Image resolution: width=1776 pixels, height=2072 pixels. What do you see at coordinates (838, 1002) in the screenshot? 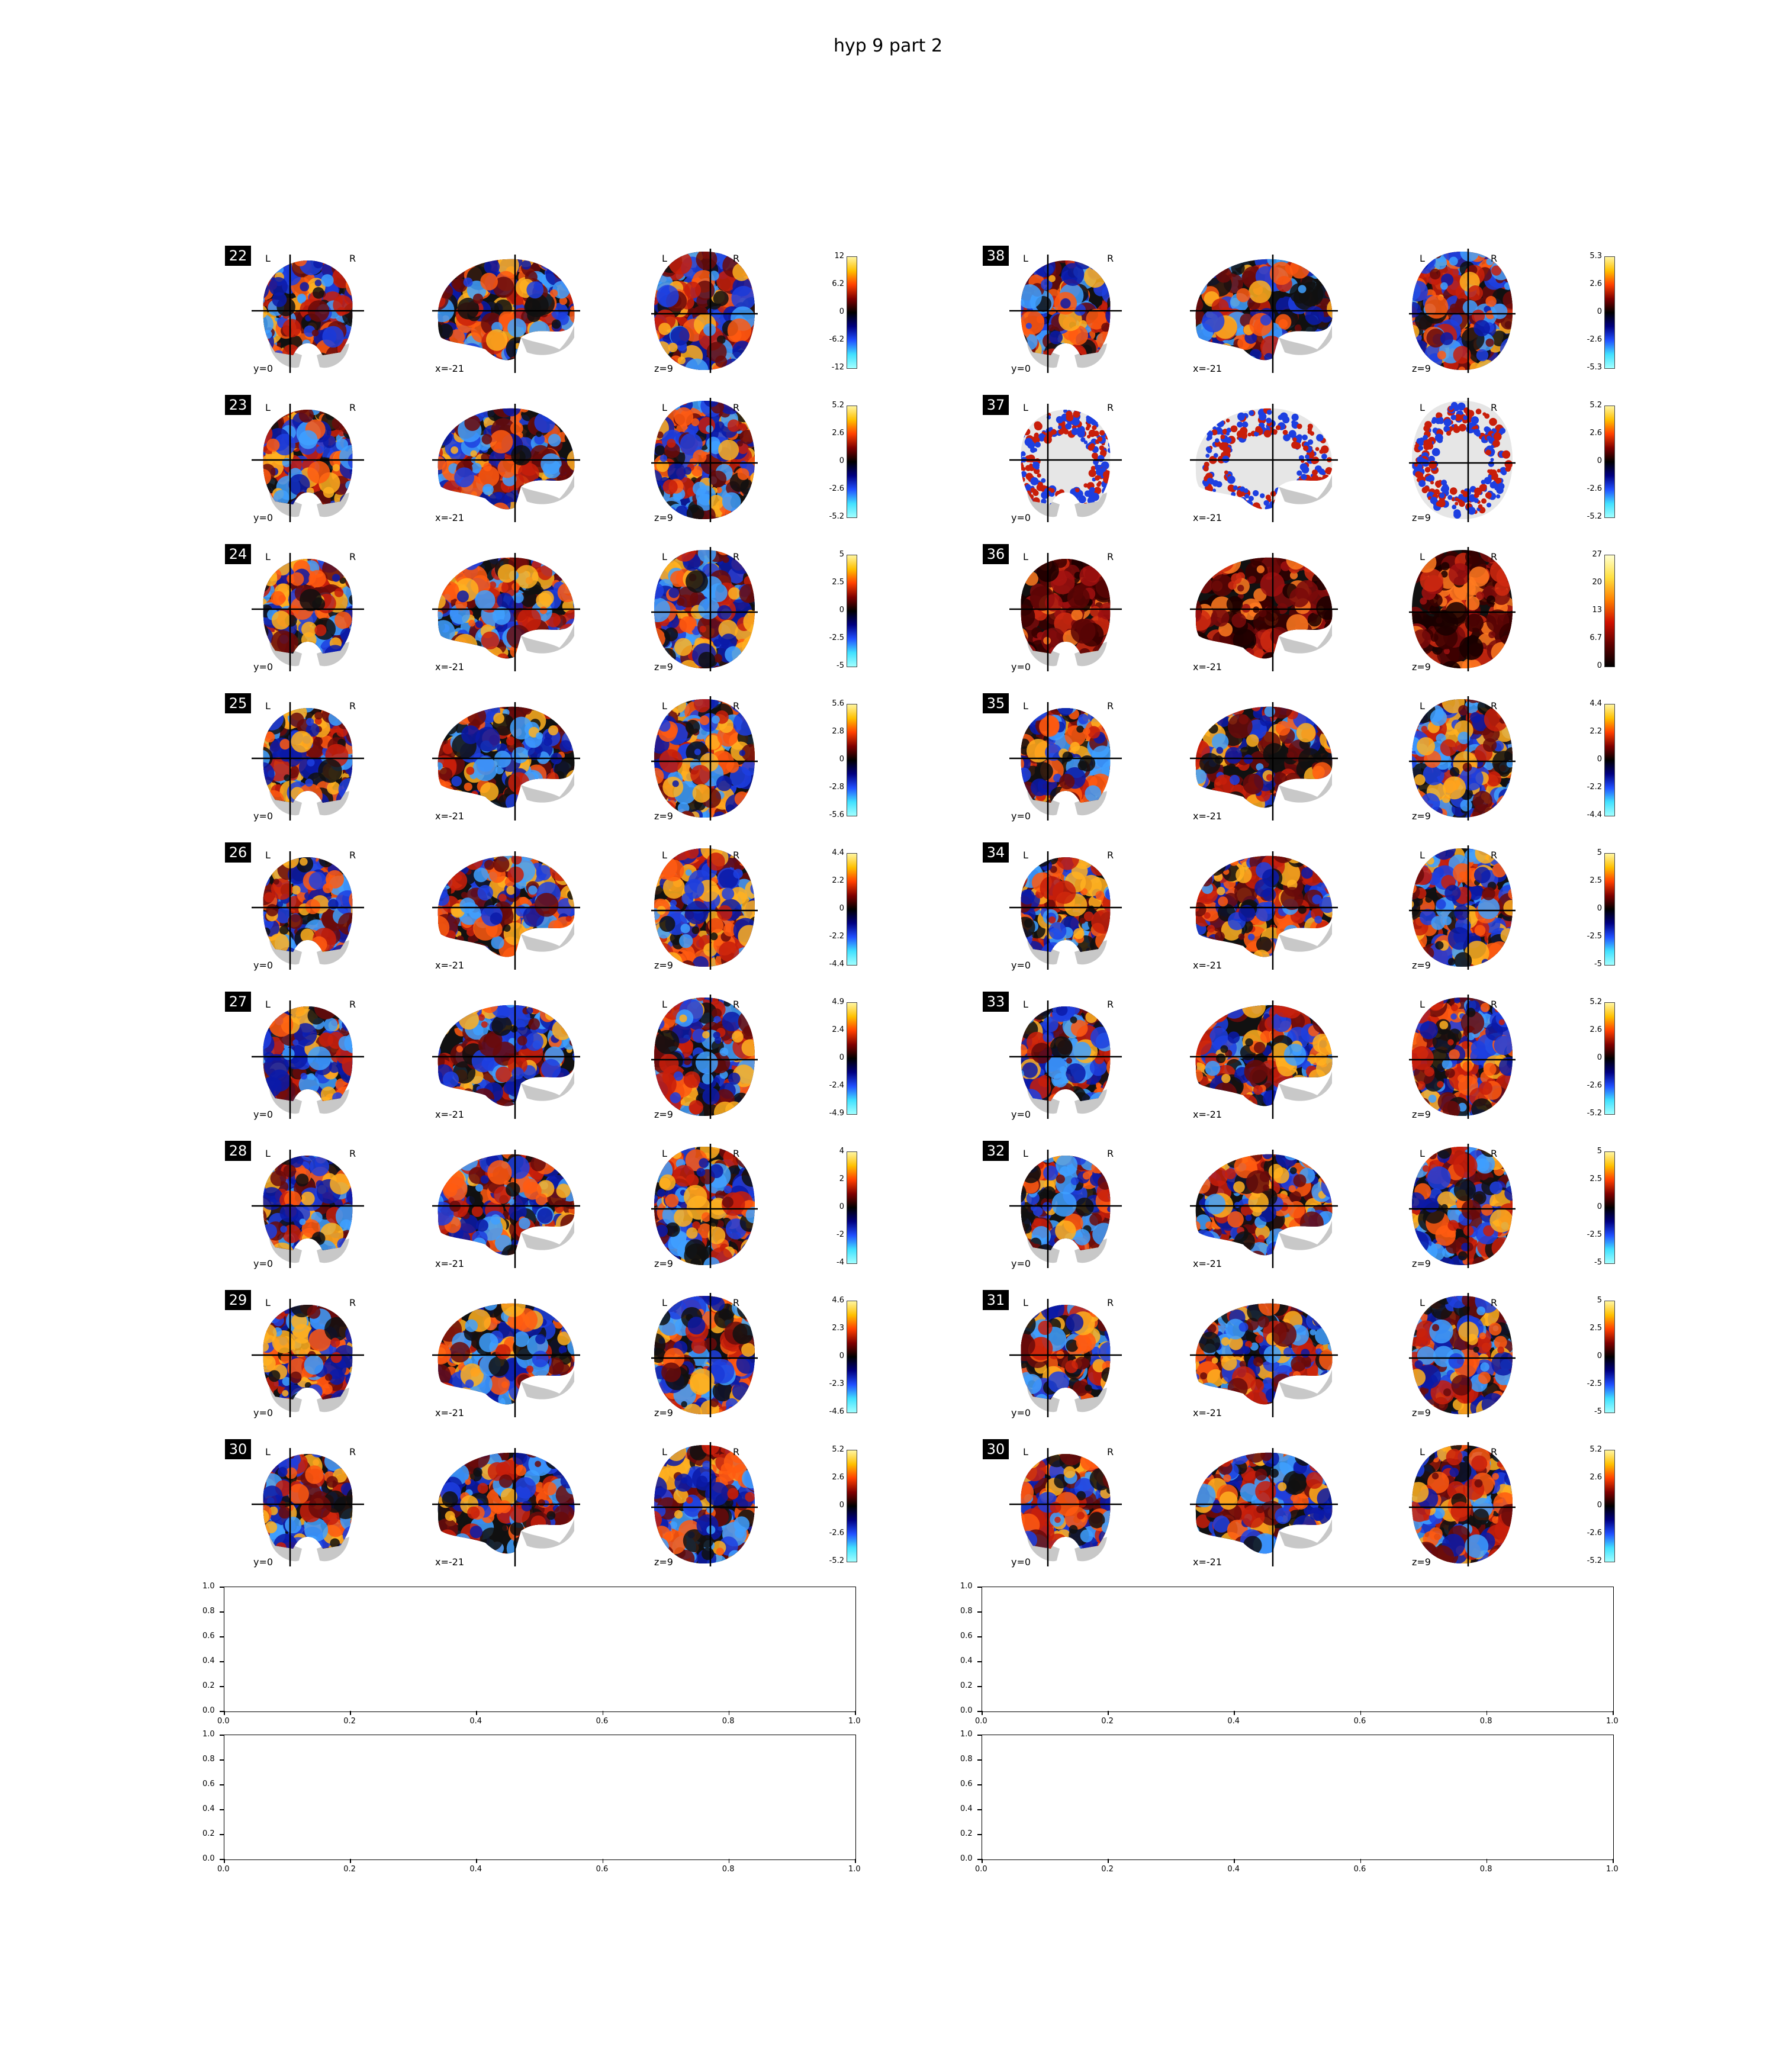
I see `colorbar-tick-label: 4.9` at bounding box center [838, 1002].